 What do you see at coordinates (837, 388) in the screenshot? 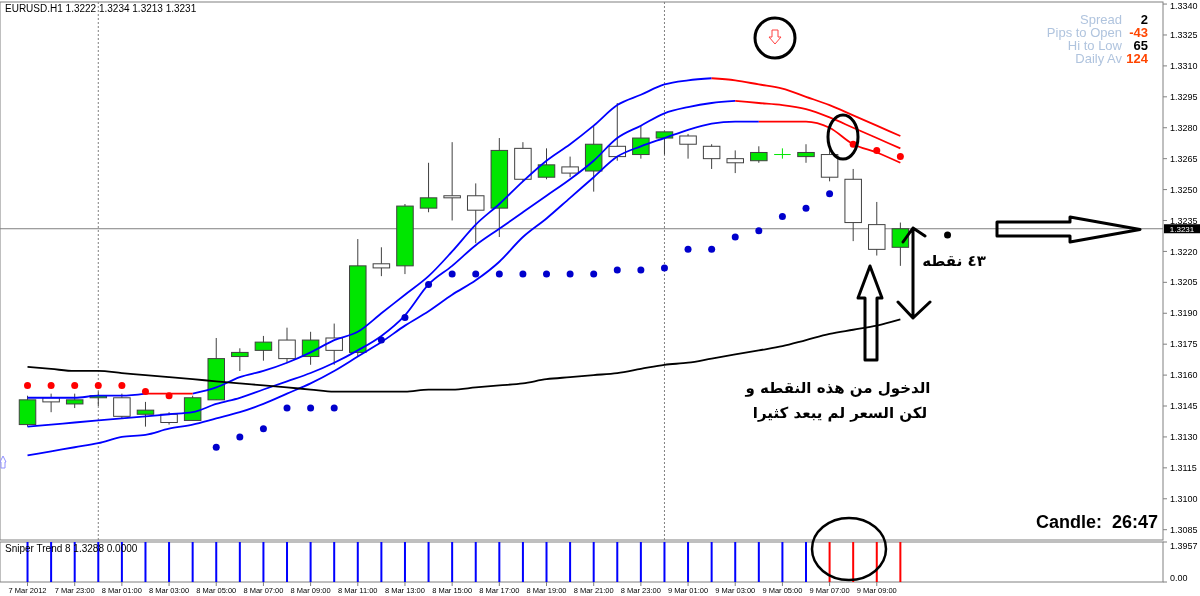
I see `annotation: الدخول من هذه النقطه و` at bounding box center [837, 388].